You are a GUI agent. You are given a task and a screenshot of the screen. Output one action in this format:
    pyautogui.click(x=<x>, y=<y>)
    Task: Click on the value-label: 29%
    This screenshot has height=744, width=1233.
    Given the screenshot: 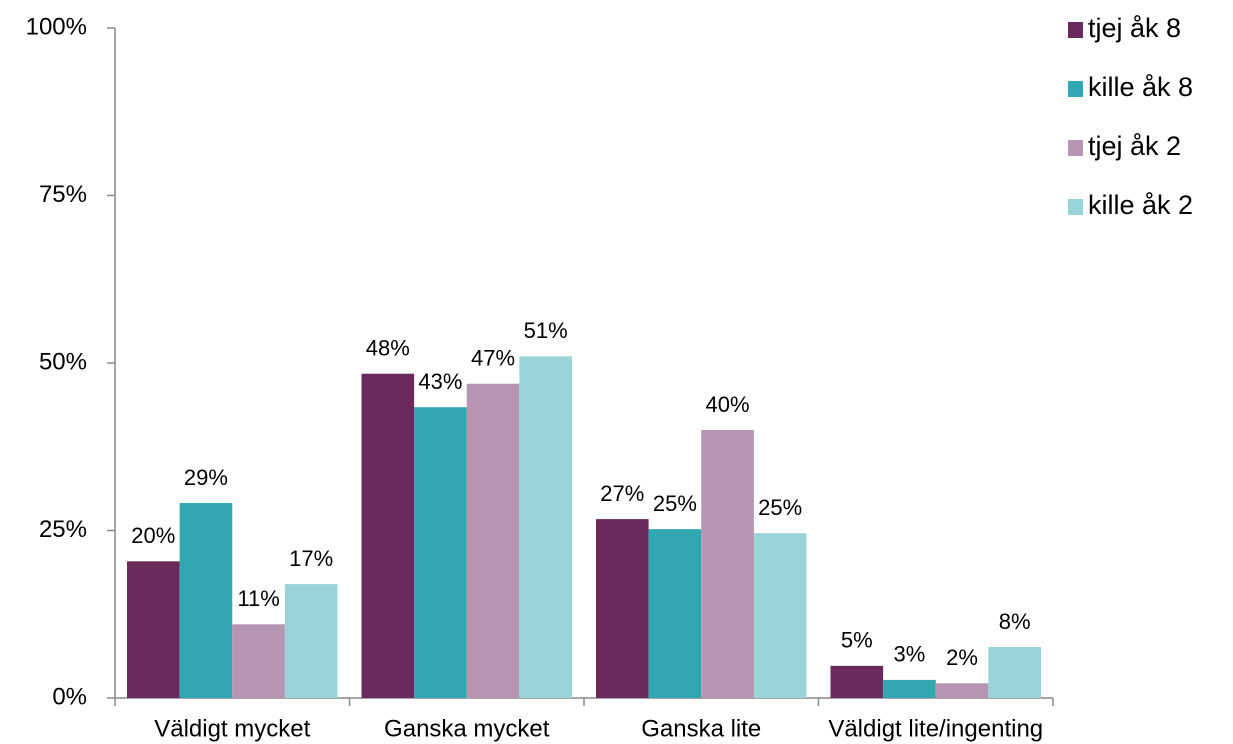 What is the action you would take?
    pyautogui.click(x=206, y=477)
    